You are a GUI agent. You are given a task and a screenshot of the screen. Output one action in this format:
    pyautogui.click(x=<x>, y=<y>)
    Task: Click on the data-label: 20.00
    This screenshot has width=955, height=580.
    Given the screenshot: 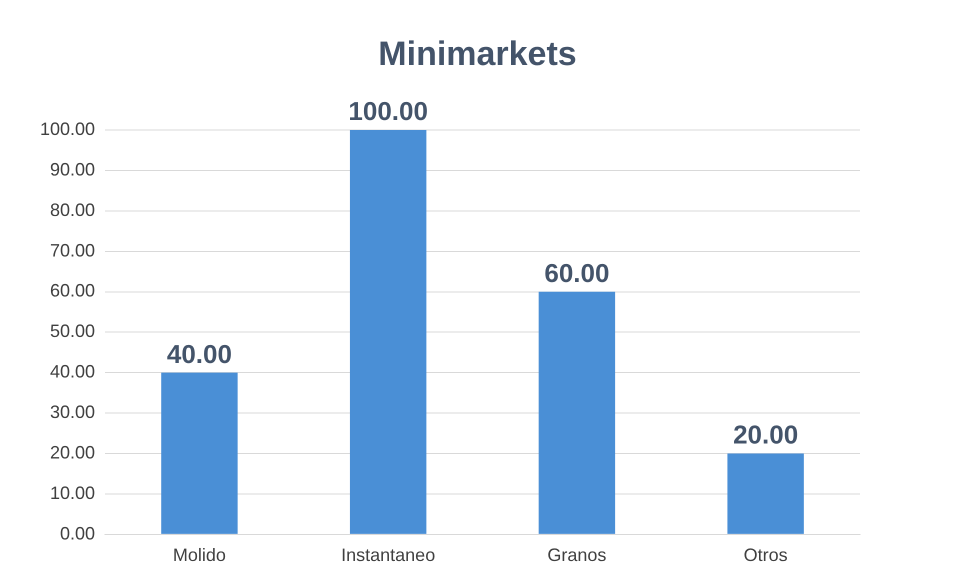 What is the action you would take?
    pyautogui.click(x=765, y=435)
    